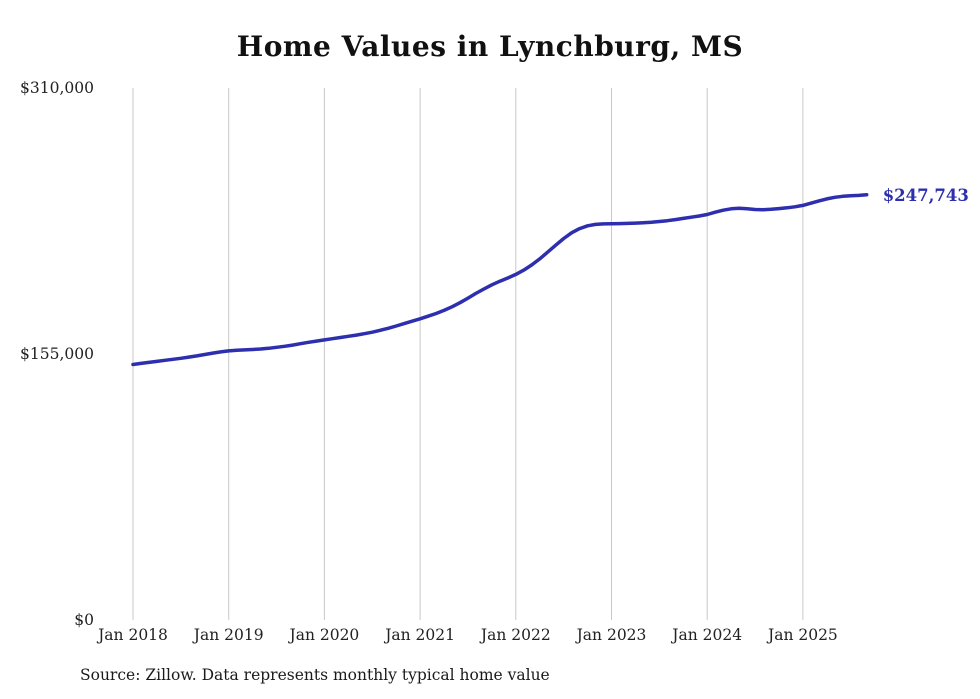  What do you see at coordinates (611, 635) in the screenshot?
I see `x-tick-label: Jan 2023` at bounding box center [611, 635].